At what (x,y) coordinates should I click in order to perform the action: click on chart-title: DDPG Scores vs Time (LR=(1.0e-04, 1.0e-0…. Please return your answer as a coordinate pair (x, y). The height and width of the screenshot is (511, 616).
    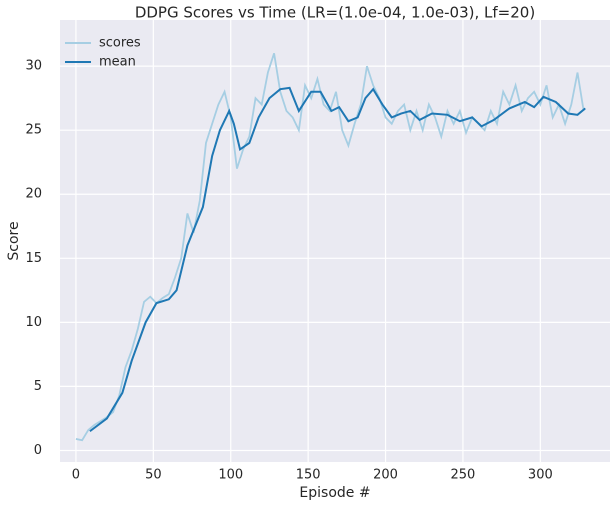
    Looking at the image, I should click on (335, 13).